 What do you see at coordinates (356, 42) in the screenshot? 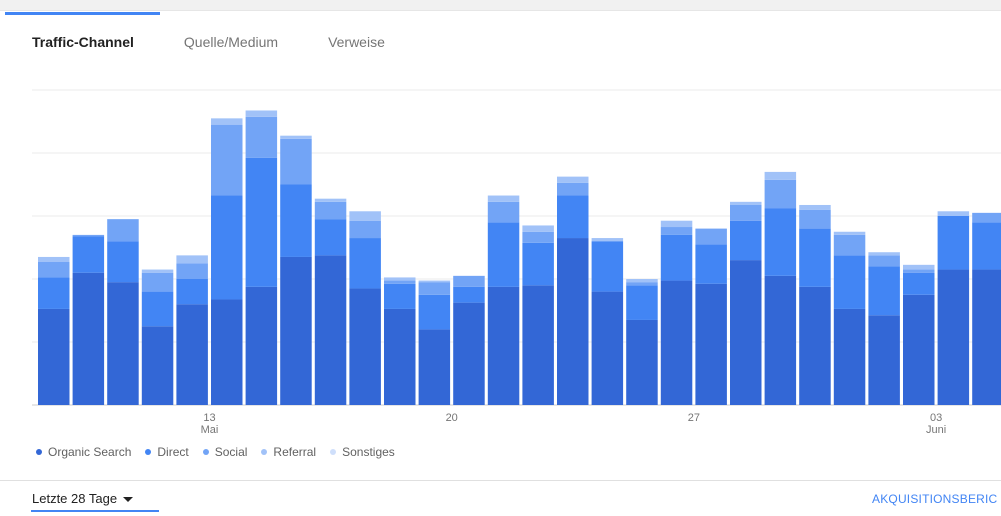
I see `tab-referrals: Verweise` at bounding box center [356, 42].